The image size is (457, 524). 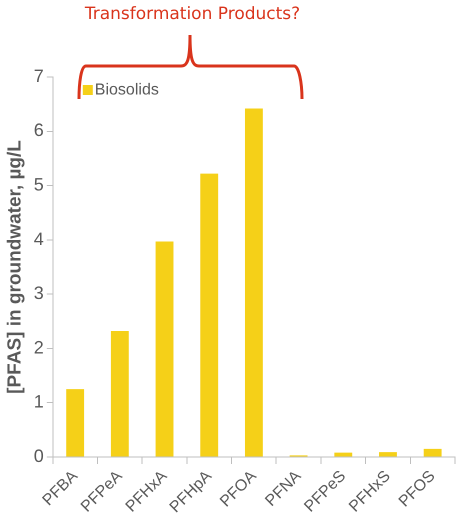 I want to click on y-tick-label: 2, so click(x=39, y=347).